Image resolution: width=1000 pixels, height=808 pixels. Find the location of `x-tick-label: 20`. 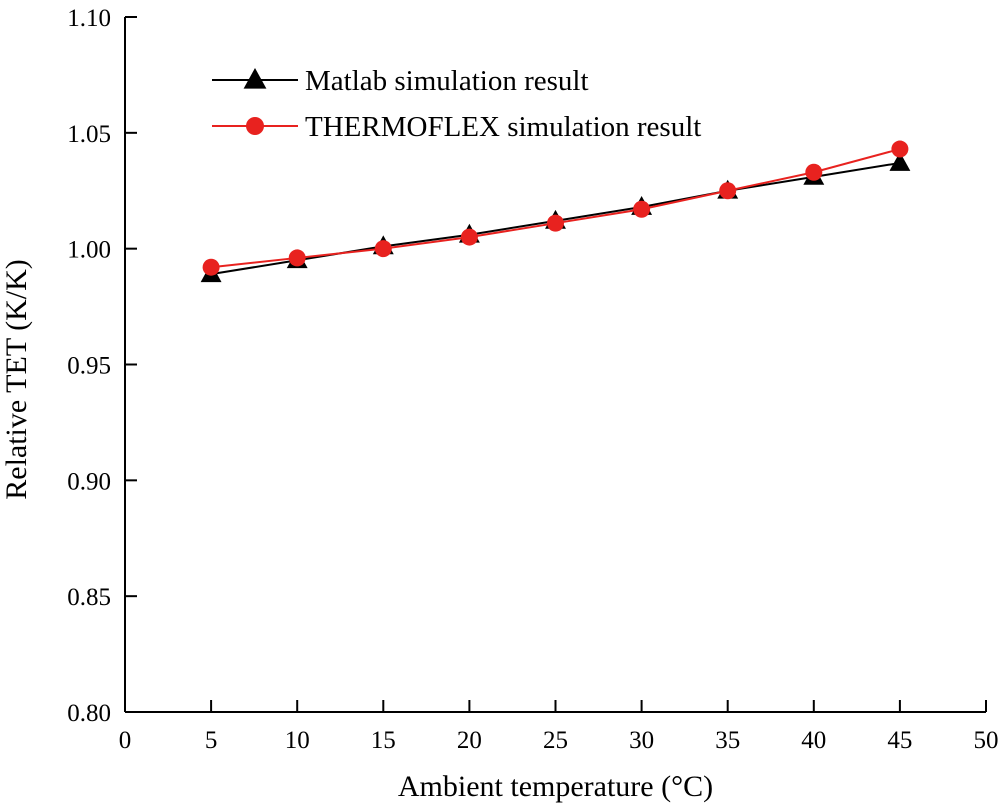

x-tick-label: 20 is located at coordinates (469, 740).